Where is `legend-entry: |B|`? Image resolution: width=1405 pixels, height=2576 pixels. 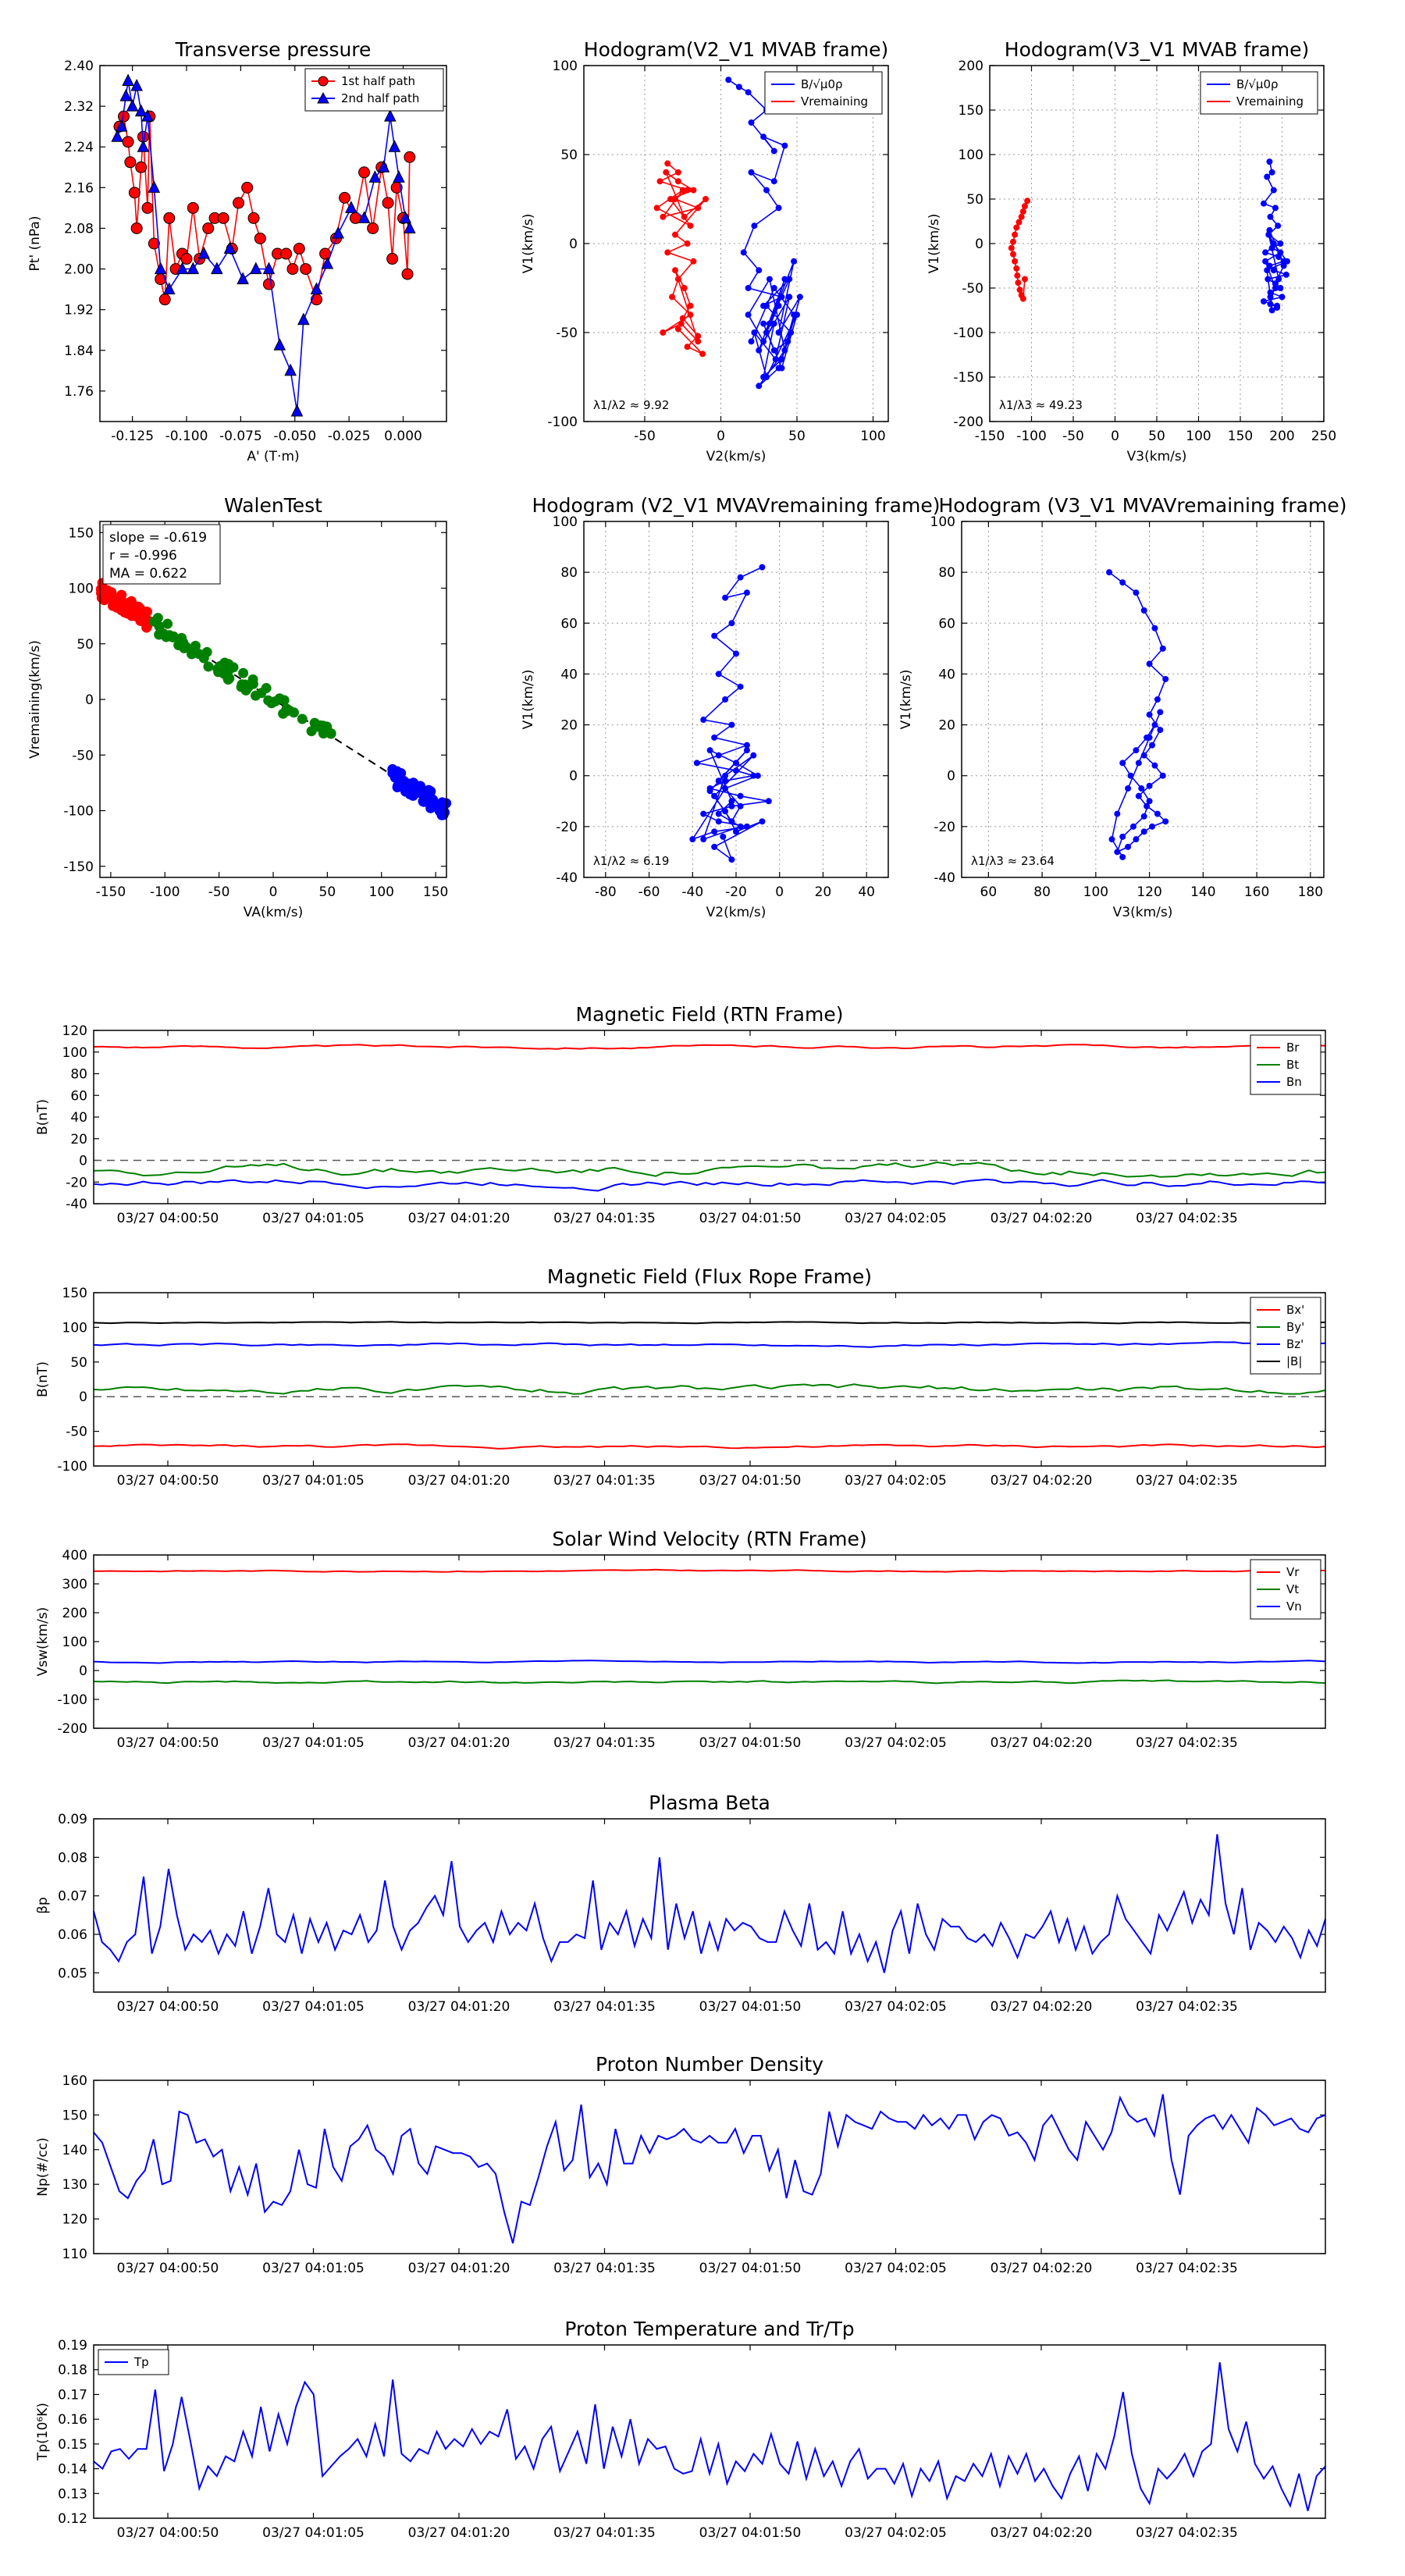
legend-entry: |B| is located at coordinates (1294, 1361).